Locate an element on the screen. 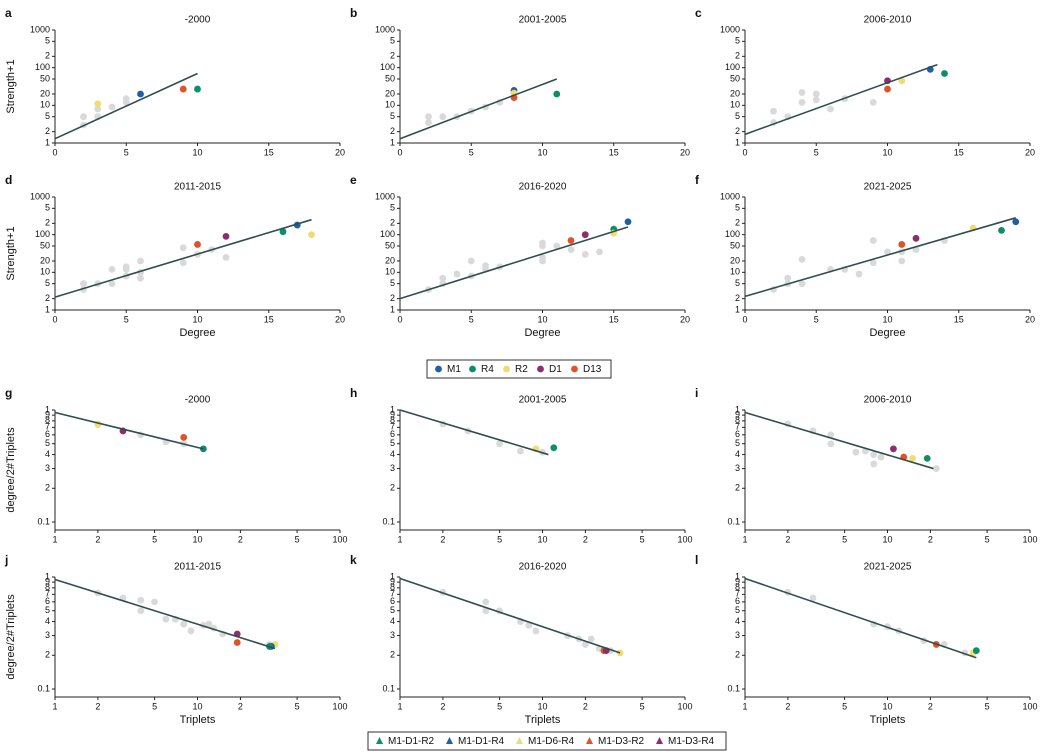 The width and height of the screenshot is (1046, 755). y-tick-label: 20 is located at coordinates (735, 260).